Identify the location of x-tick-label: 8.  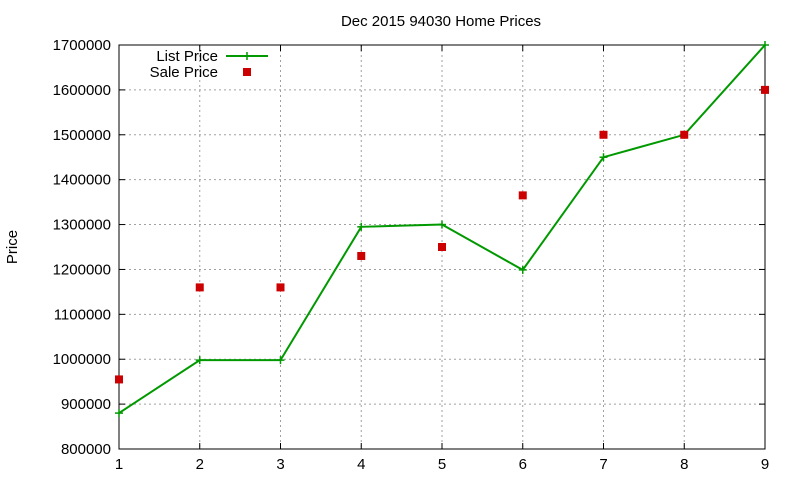
(684, 464).